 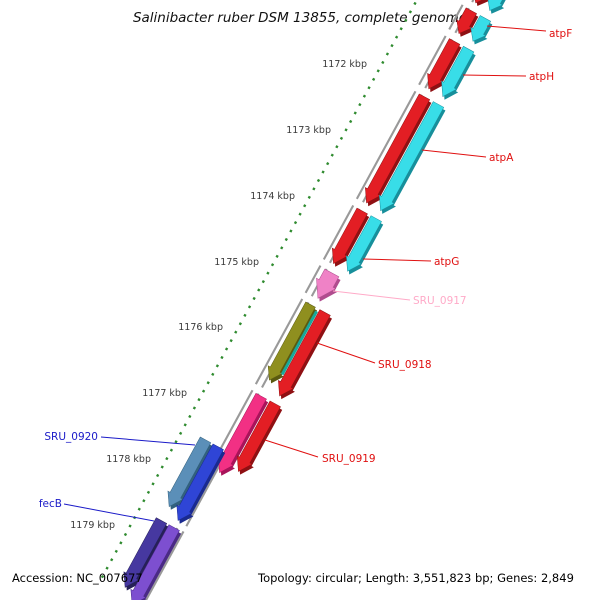 I want to click on label-pointer-atph, so click(x=494, y=75).